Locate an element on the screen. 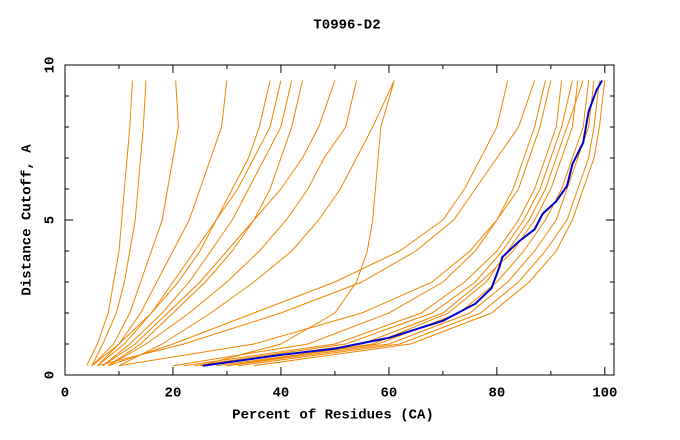 The image size is (680, 440). x-tick-label: 80 is located at coordinates (496, 394).